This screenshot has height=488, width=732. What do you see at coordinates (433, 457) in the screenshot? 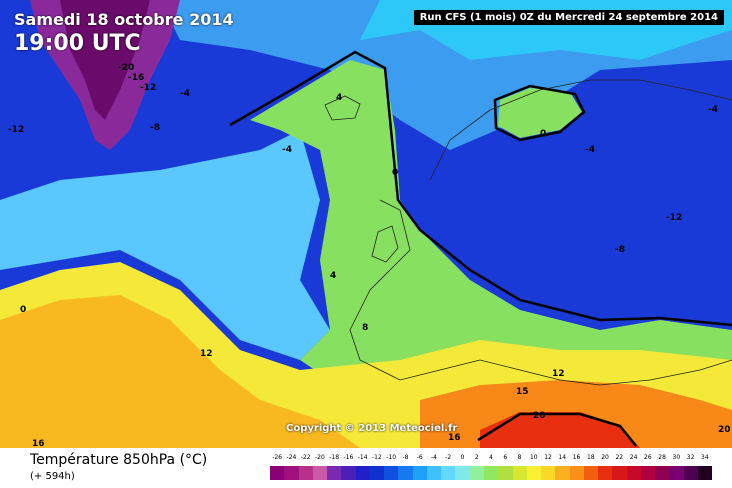
I see `scale-tick-label: -4` at bounding box center [433, 457].